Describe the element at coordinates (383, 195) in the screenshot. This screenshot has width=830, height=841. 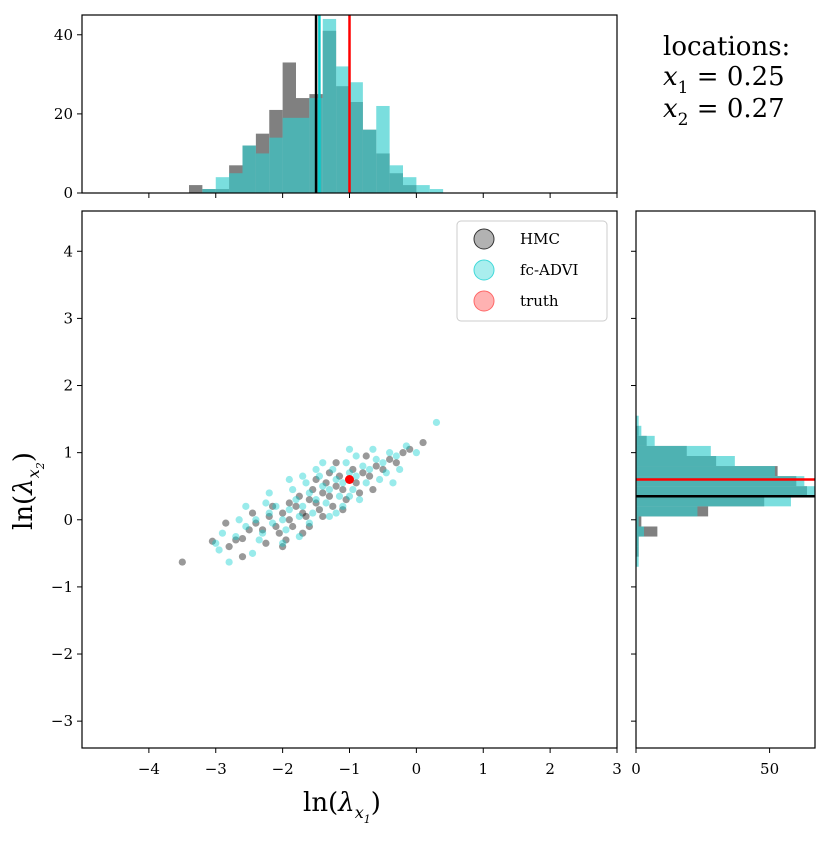
I see `top-x-ticks` at that location.